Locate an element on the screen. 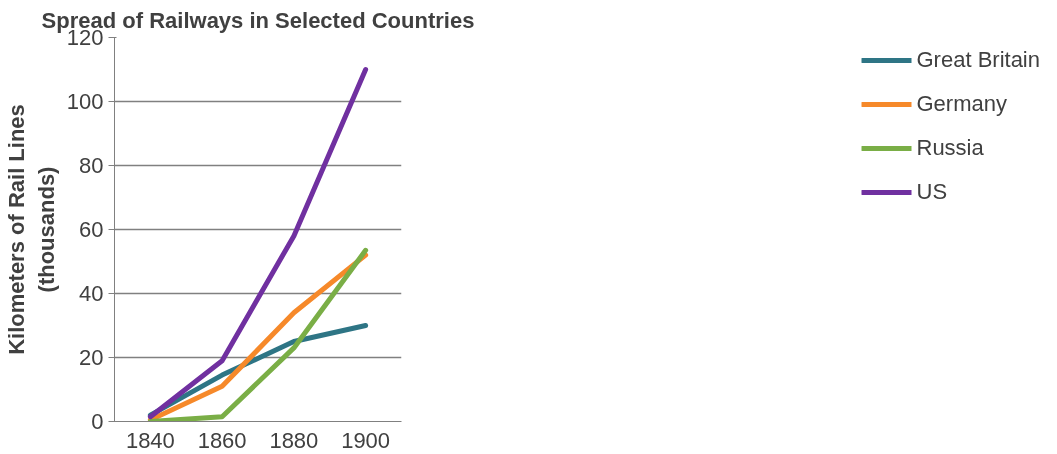  legend-label: Russia is located at coordinates (950, 148).